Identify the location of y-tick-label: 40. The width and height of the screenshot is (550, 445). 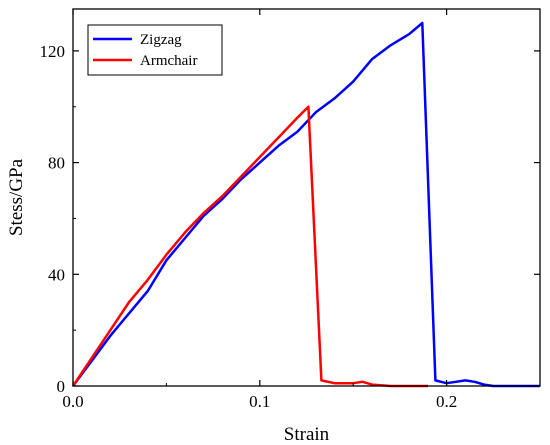
(56, 274).